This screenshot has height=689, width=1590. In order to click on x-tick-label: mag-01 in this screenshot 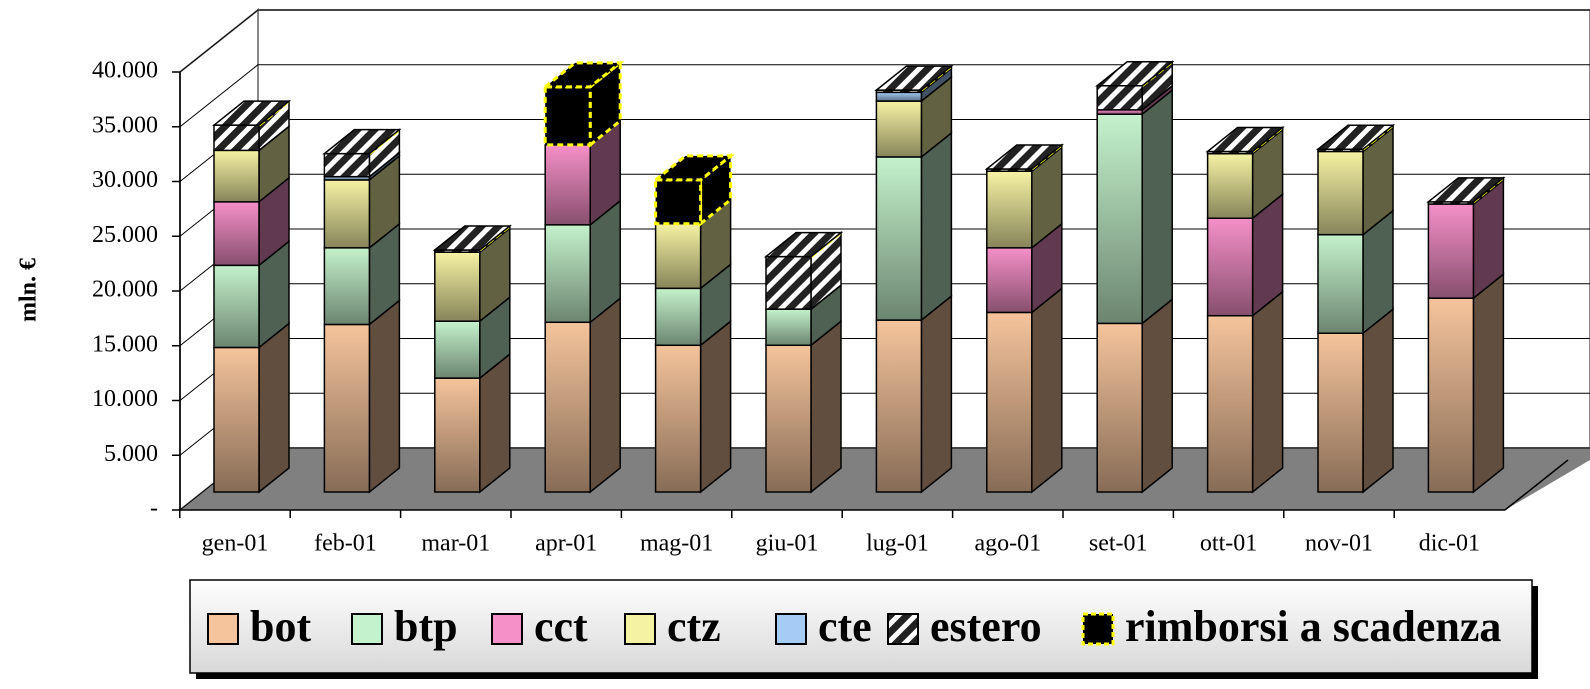, I will do `click(676, 544)`.